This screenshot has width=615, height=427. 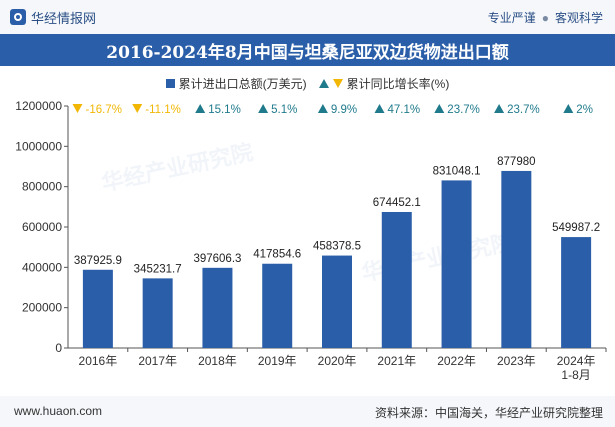 I want to click on y-tick-label: 0, so click(x=58, y=348).